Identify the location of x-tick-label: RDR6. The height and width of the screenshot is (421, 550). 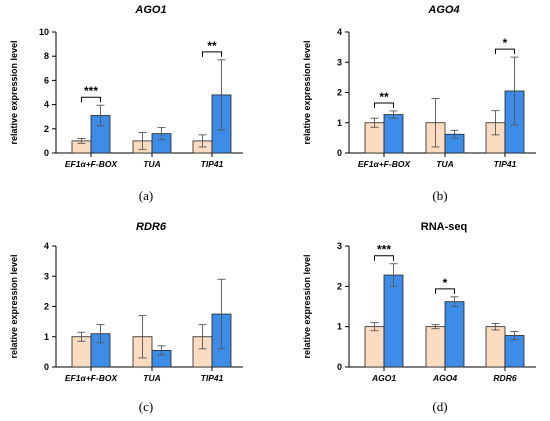
(504, 378).